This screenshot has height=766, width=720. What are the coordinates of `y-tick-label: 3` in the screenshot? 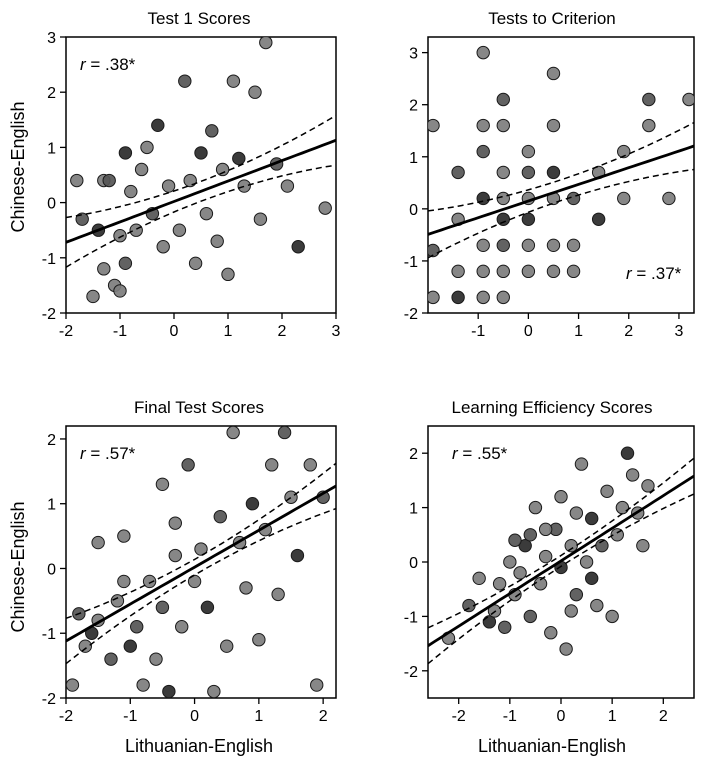 It's located at (51, 38).